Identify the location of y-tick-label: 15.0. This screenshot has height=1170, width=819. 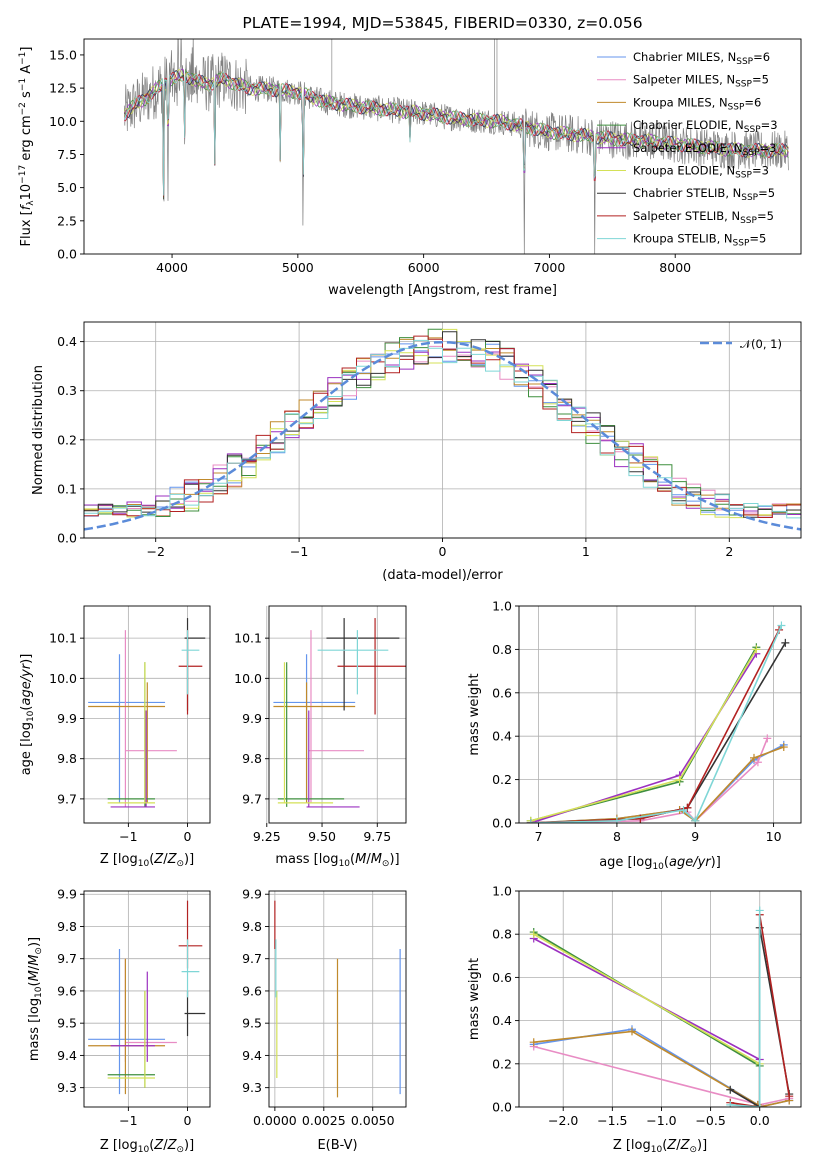
(63, 54).